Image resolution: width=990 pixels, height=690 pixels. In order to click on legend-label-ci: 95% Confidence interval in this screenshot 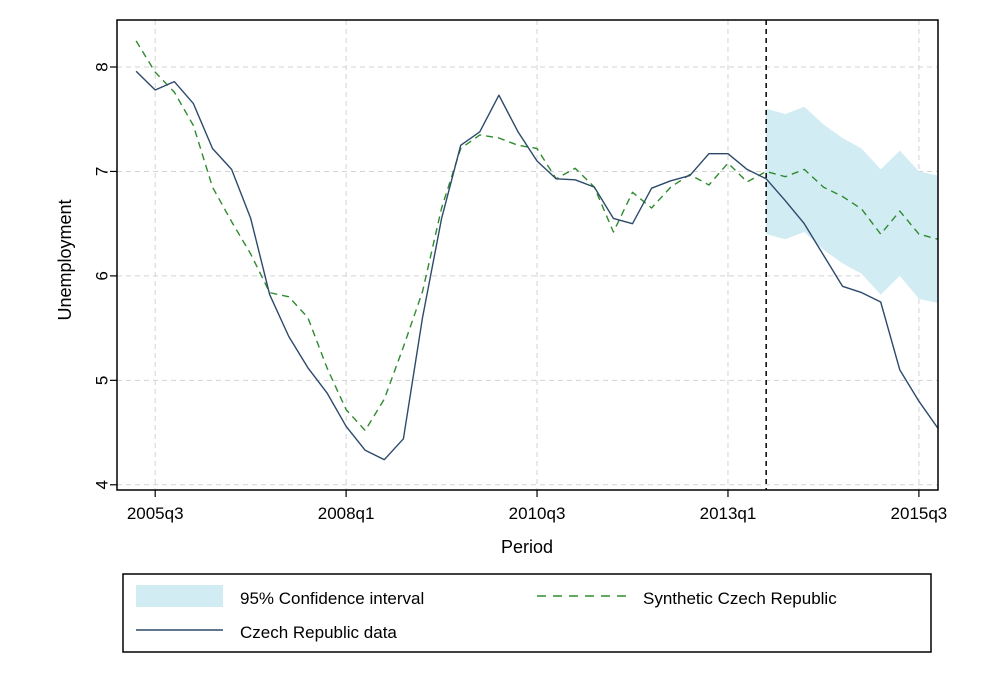, I will do `click(332, 598)`.